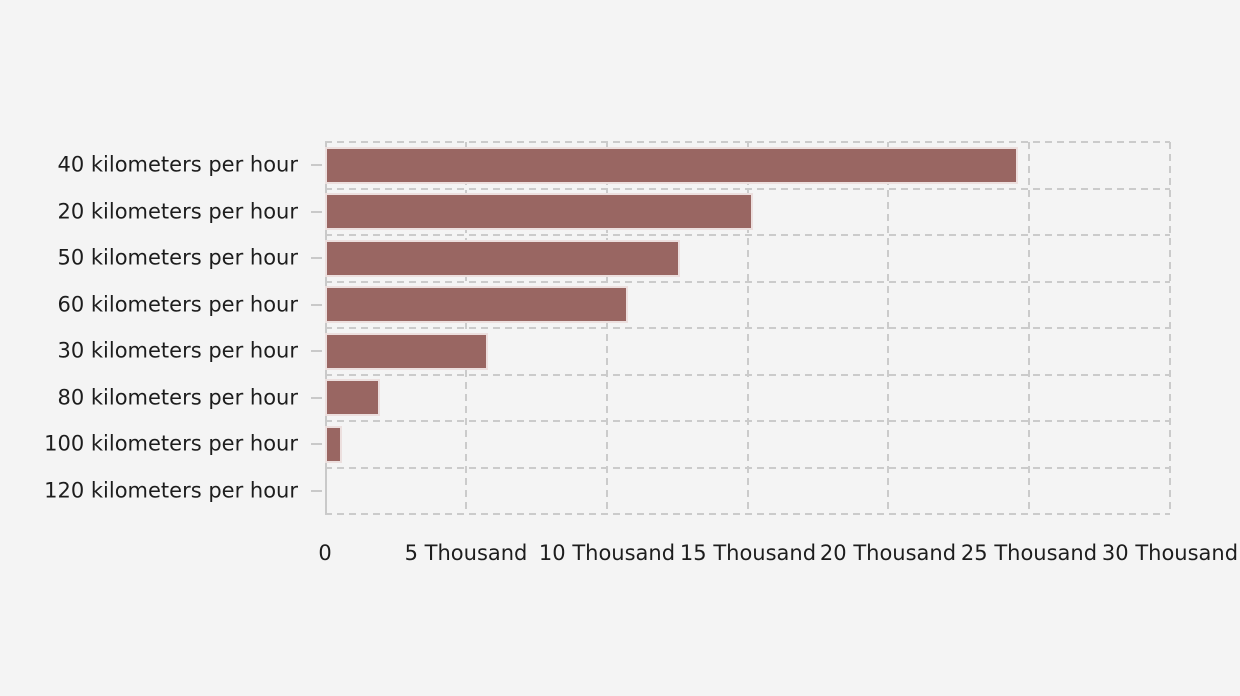 This screenshot has width=1240, height=696. What do you see at coordinates (177, 397) in the screenshot?
I see `y-axis-label: 80 kilometers per hour` at bounding box center [177, 397].